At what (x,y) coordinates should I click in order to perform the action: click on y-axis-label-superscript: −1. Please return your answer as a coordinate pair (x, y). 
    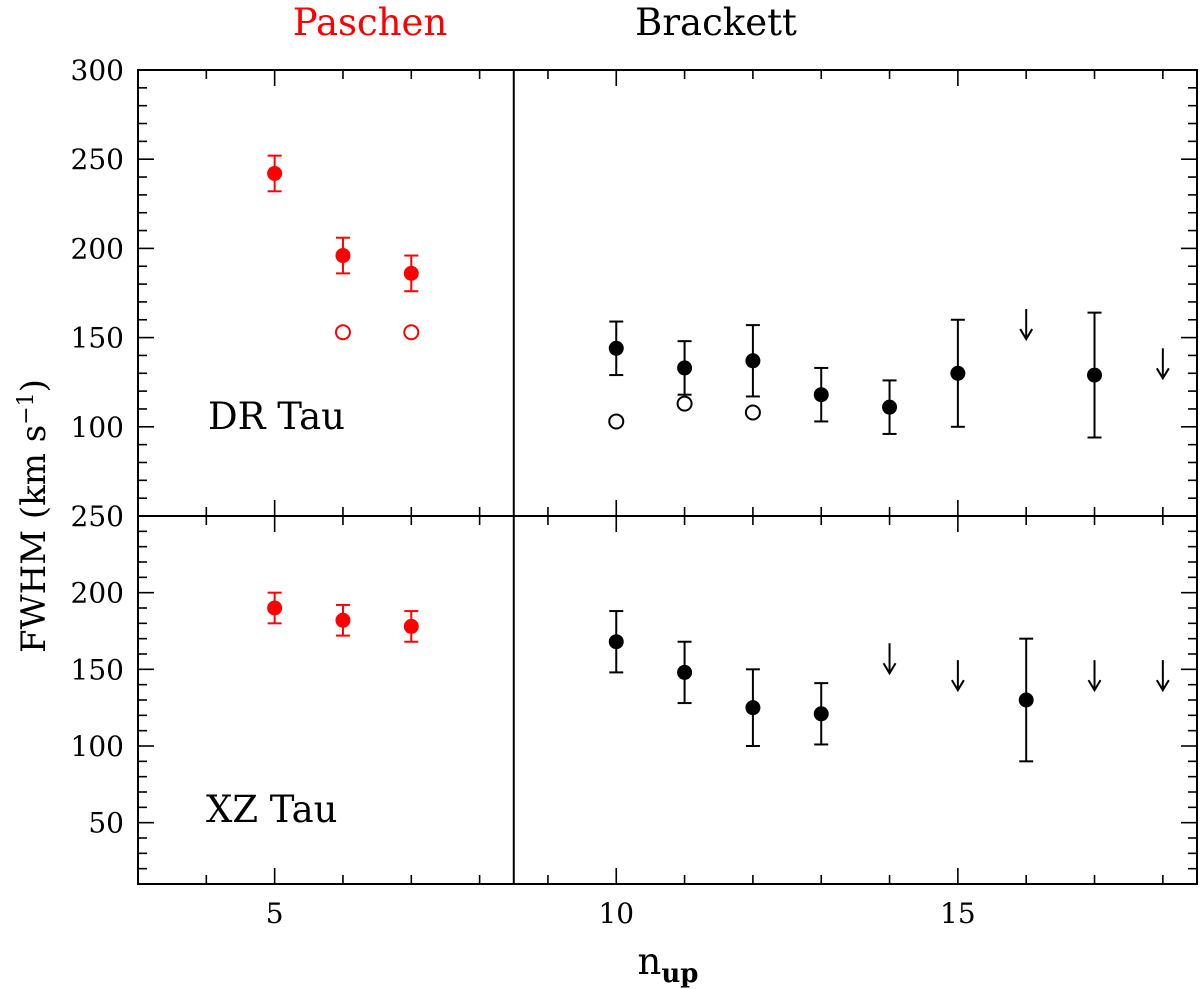
    Looking at the image, I should click on (26, 408).